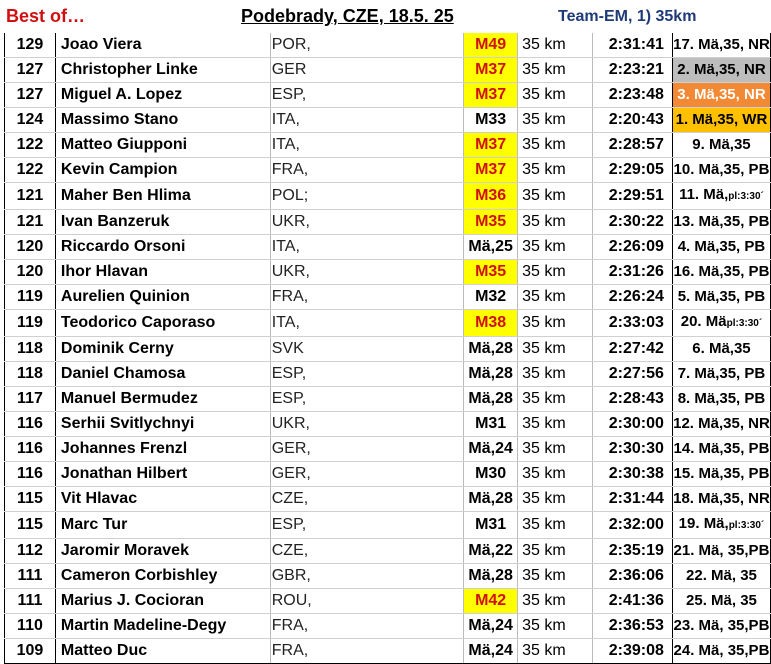  I want to click on nation-cell: ROU,, so click(367, 601).